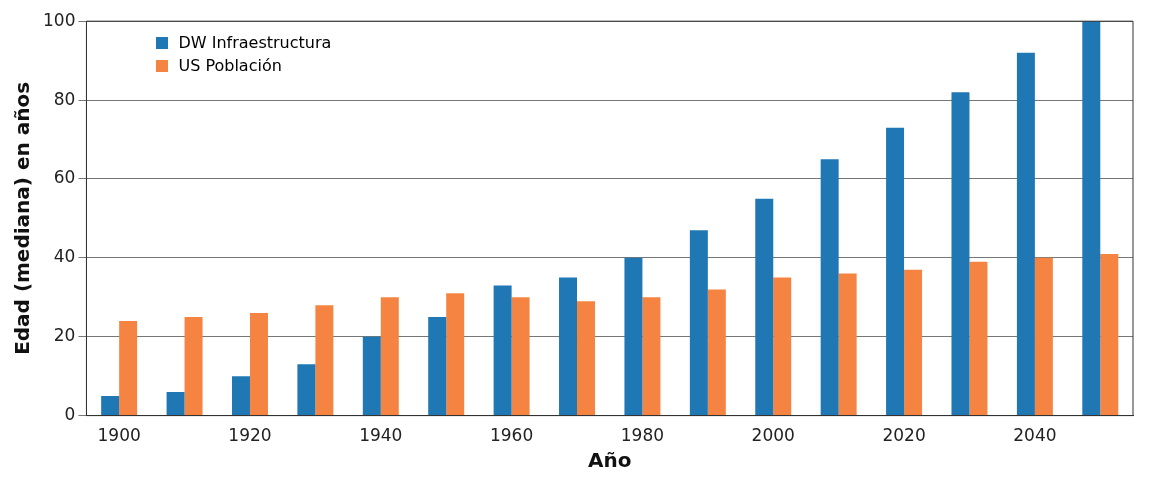 This screenshot has width=1161, height=491. Describe the element at coordinates (230, 66) in the screenshot. I see `legend-label: US Población` at that location.